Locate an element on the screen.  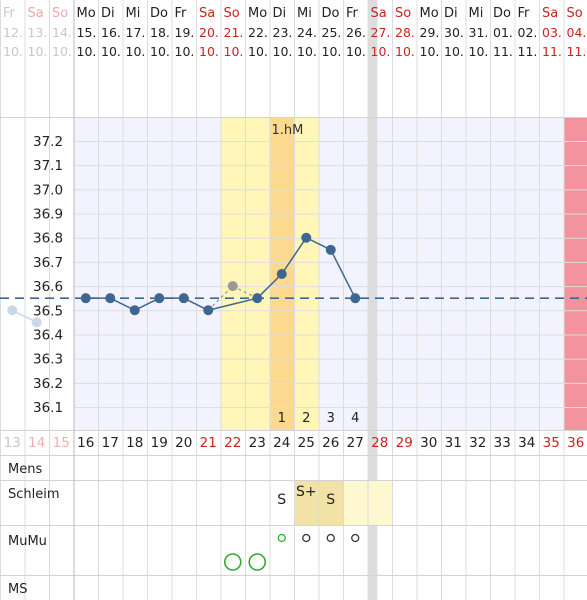
cycle-day-number: 17 is located at coordinates (110, 443).